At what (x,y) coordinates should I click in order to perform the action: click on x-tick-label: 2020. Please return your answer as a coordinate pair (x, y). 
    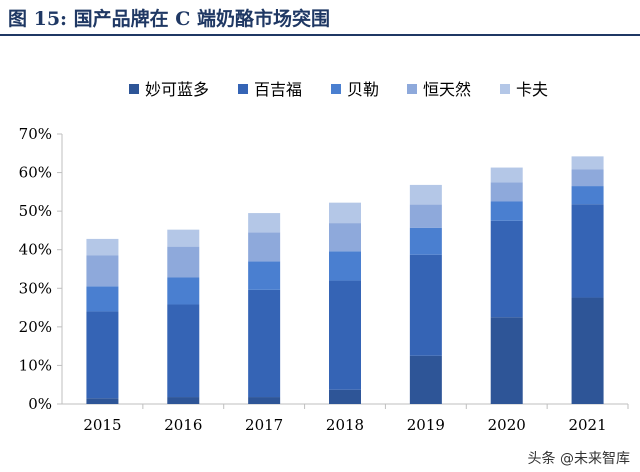
    Looking at the image, I should click on (507, 425).